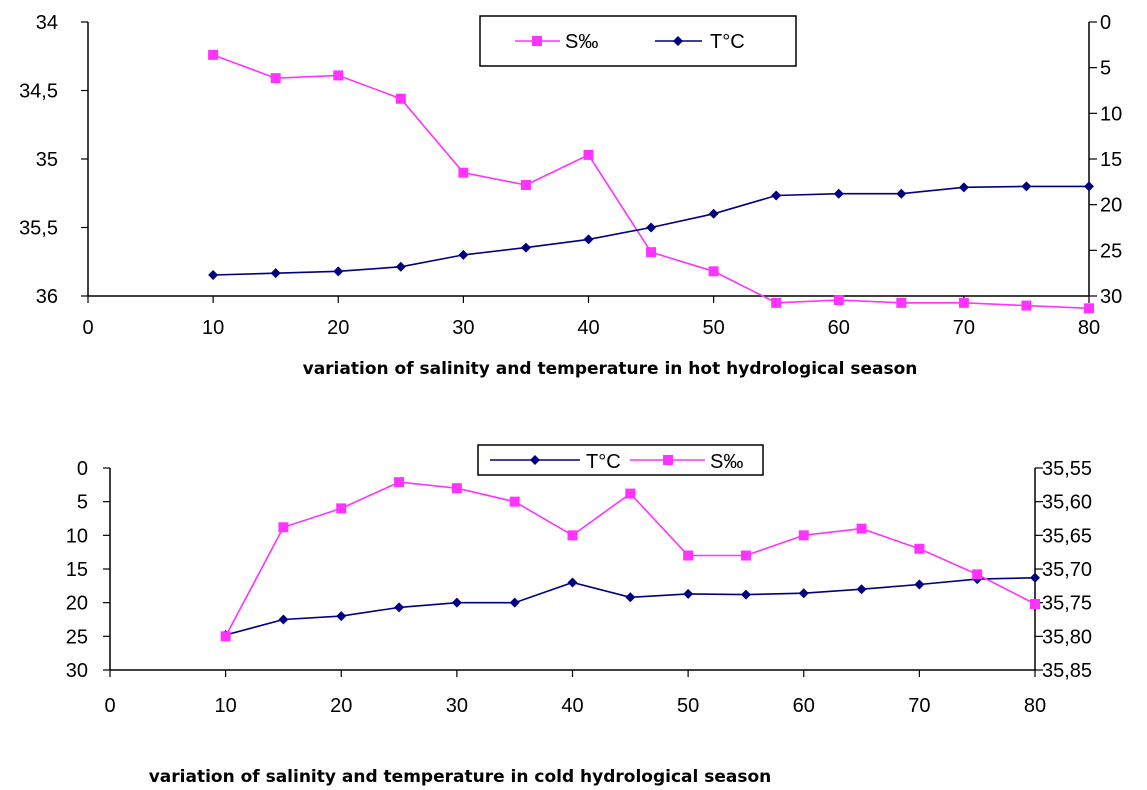  What do you see at coordinates (1067, 469) in the screenshot?
I see `chart2-right-tick-label: 35,55` at bounding box center [1067, 469].